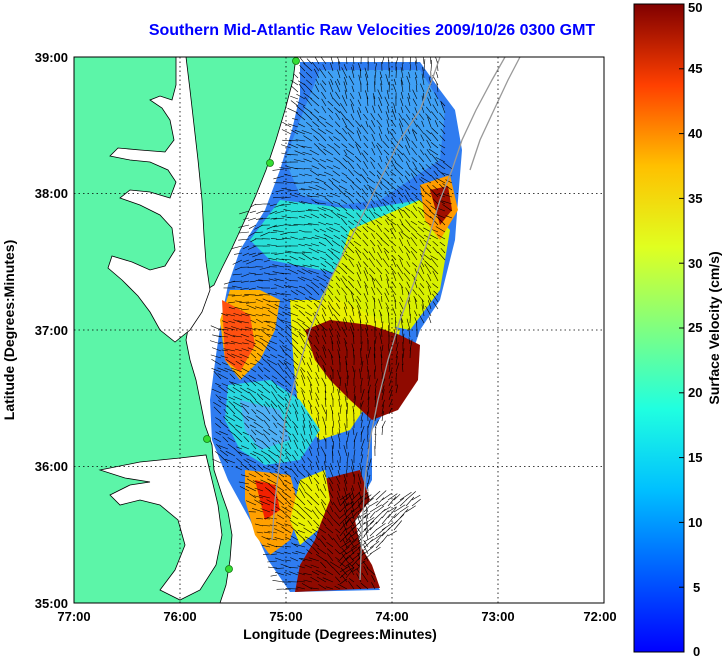  Describe the element at coordinates (51, 193) in the screenshot. I see `y-tick-label: 38:00` at that location.